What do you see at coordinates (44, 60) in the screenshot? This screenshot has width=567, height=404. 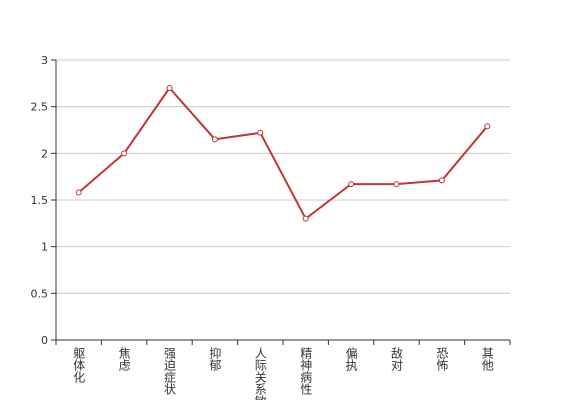 I see `y-tick-label: 3` at bounding box center [44, 60].